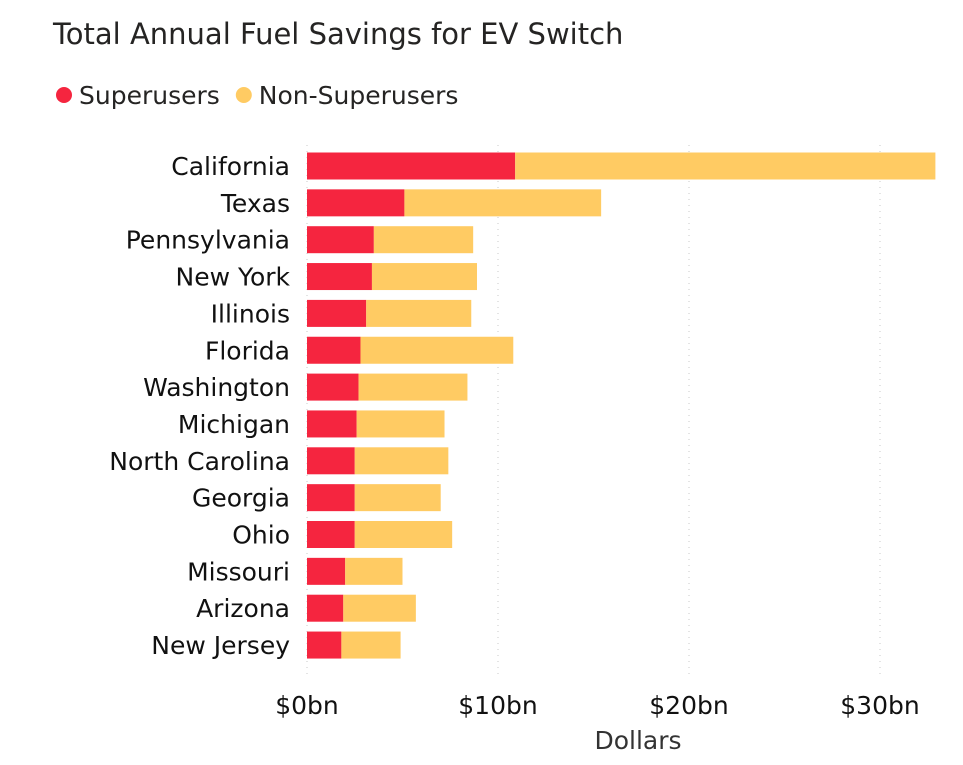 This screenshot has height=765, width=963. I want to click on bar-new-york-superusers, so click(339, 277).